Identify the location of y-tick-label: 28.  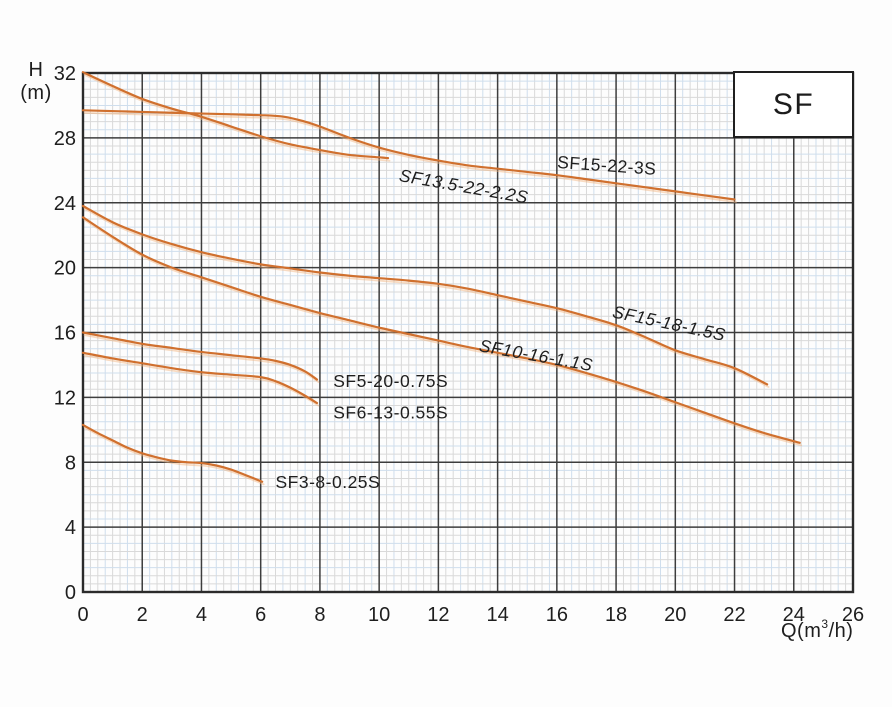
(65, 139).